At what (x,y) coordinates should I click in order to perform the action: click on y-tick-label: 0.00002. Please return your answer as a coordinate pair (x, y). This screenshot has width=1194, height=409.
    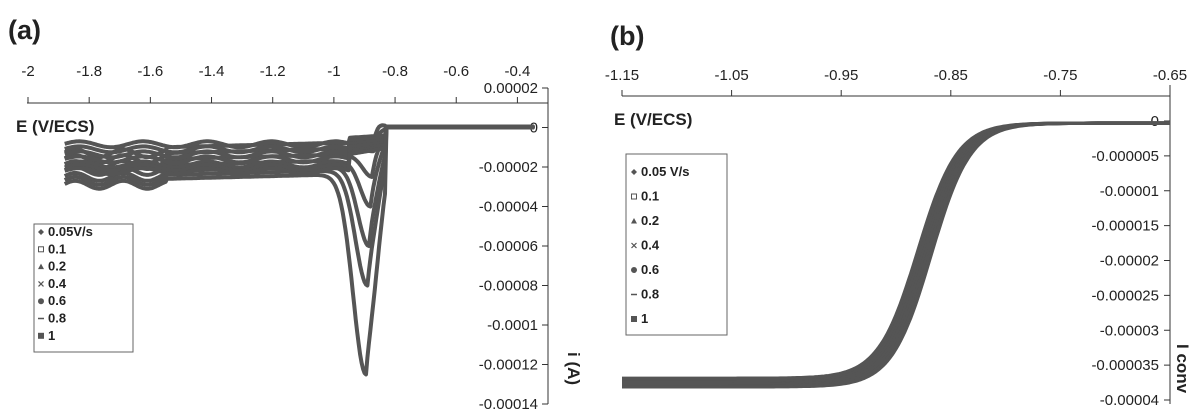
    Looking at the image, I should click on (511, 88).